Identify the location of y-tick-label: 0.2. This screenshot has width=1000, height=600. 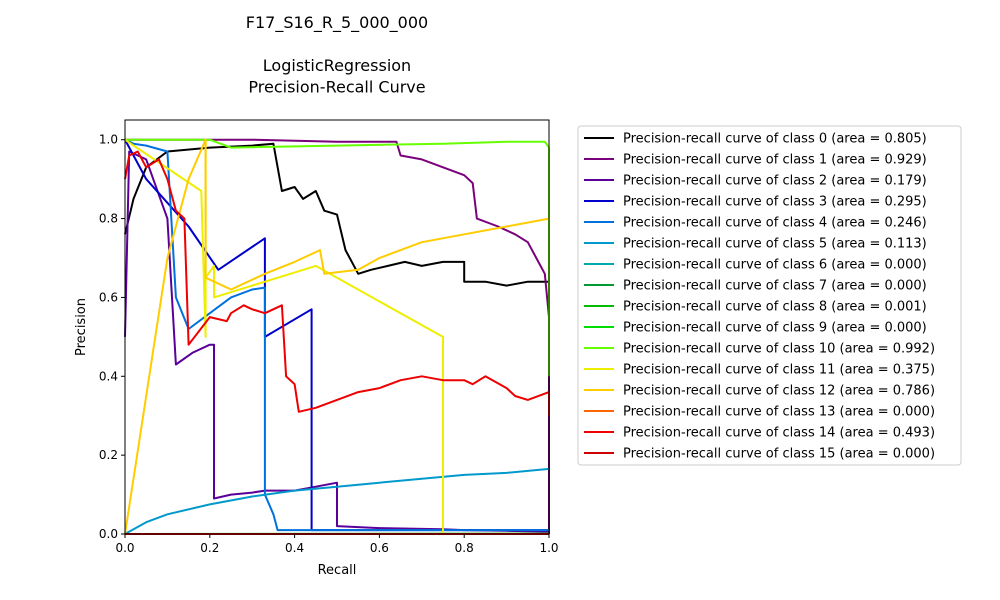
(108, 455).